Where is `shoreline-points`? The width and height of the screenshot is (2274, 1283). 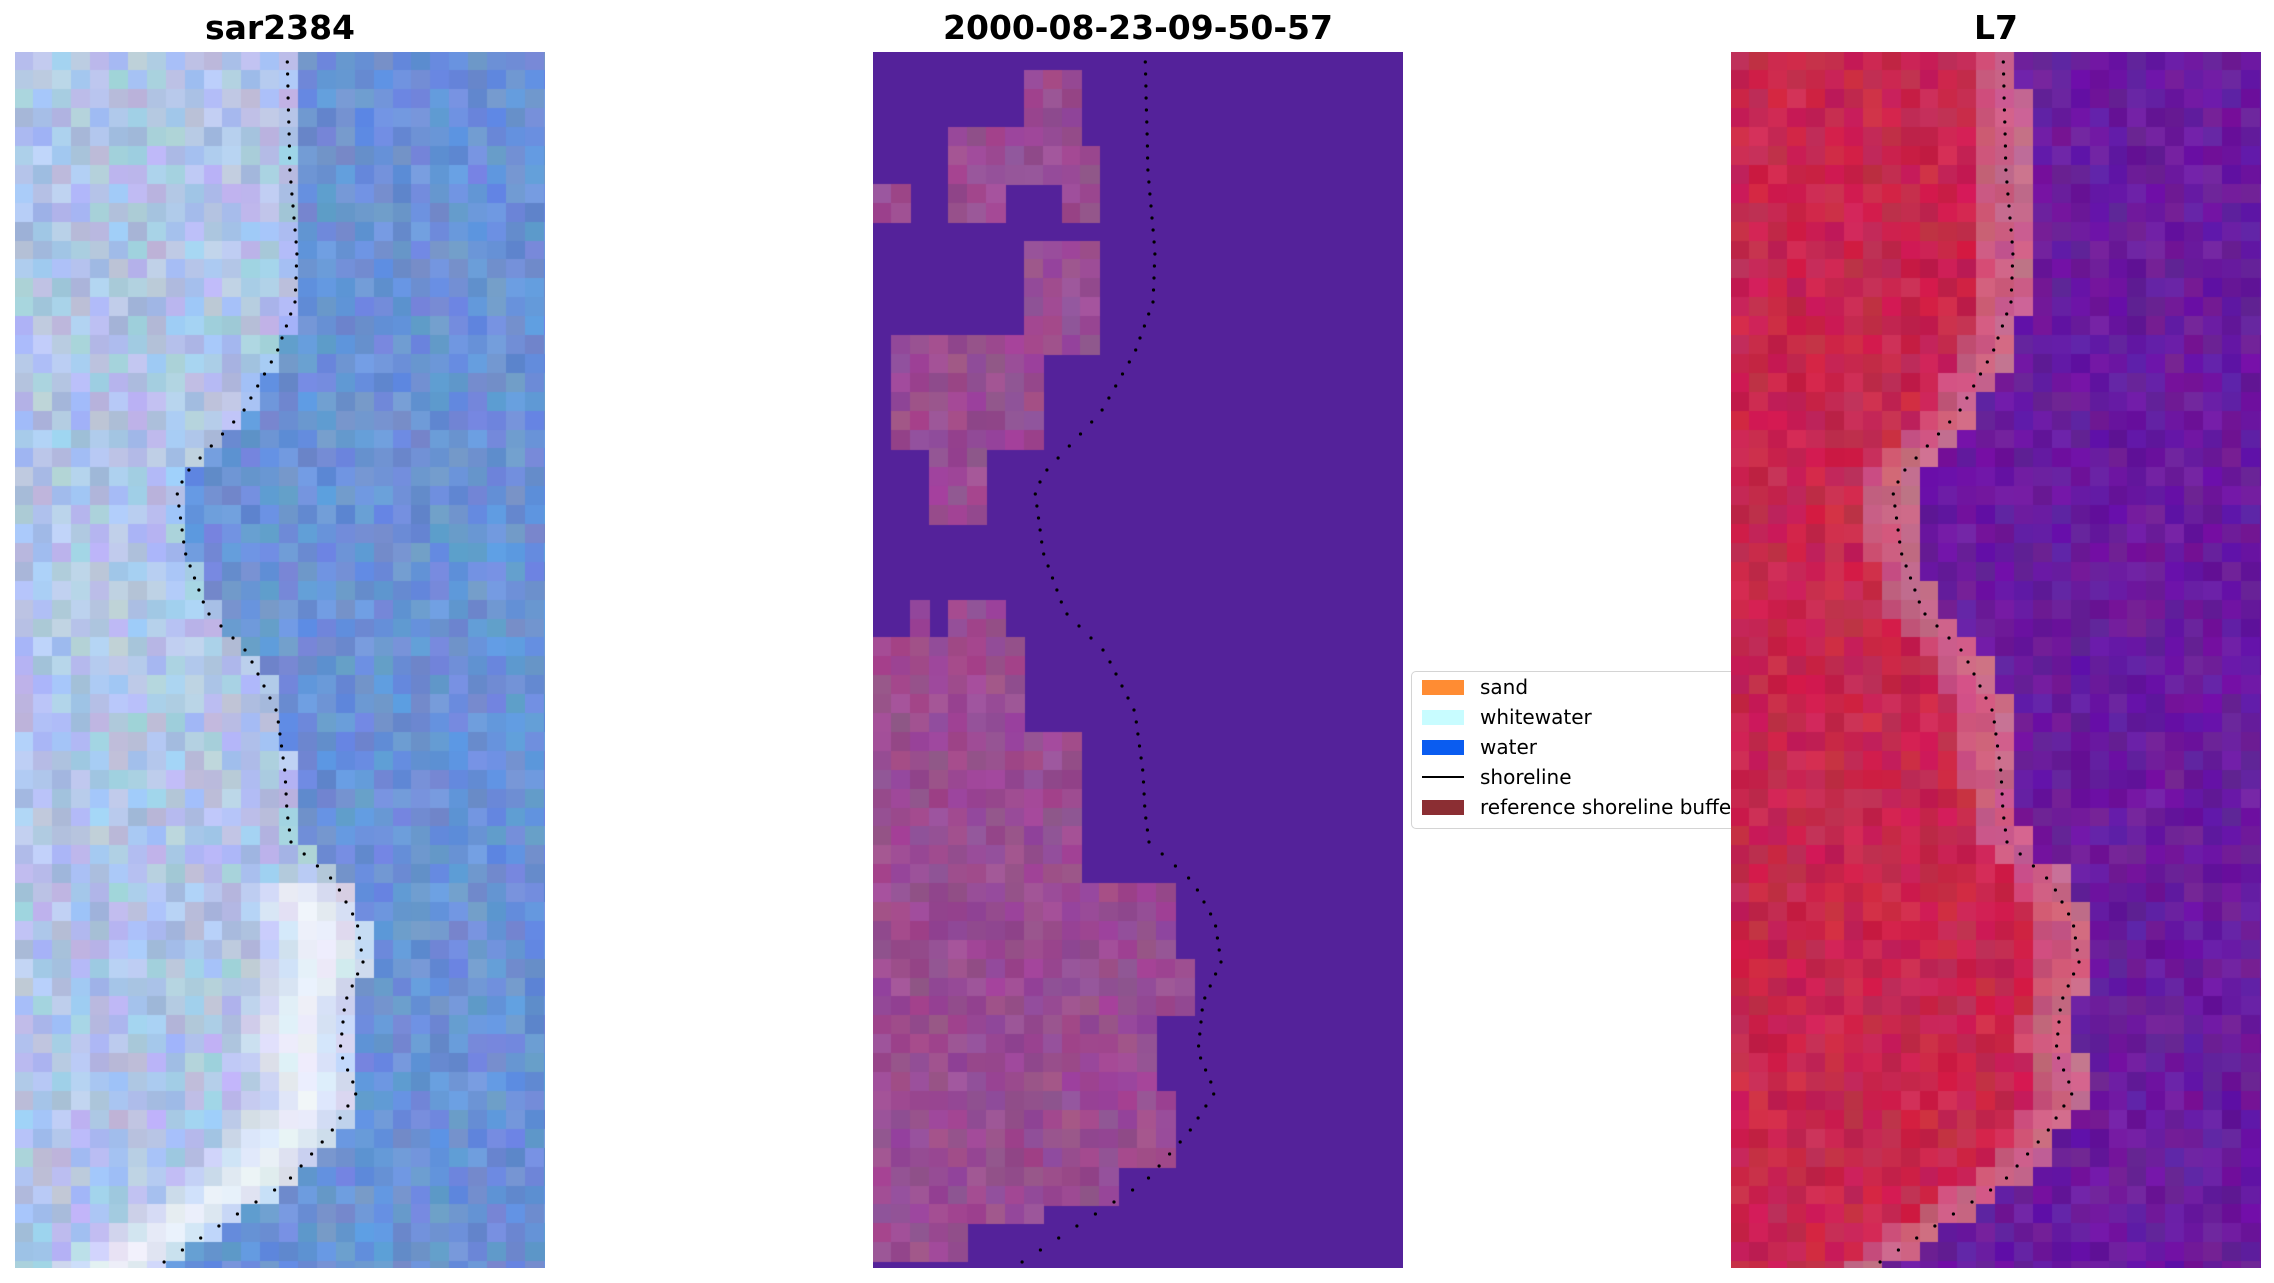 shoreline-points is located at coordinates (263, 662).